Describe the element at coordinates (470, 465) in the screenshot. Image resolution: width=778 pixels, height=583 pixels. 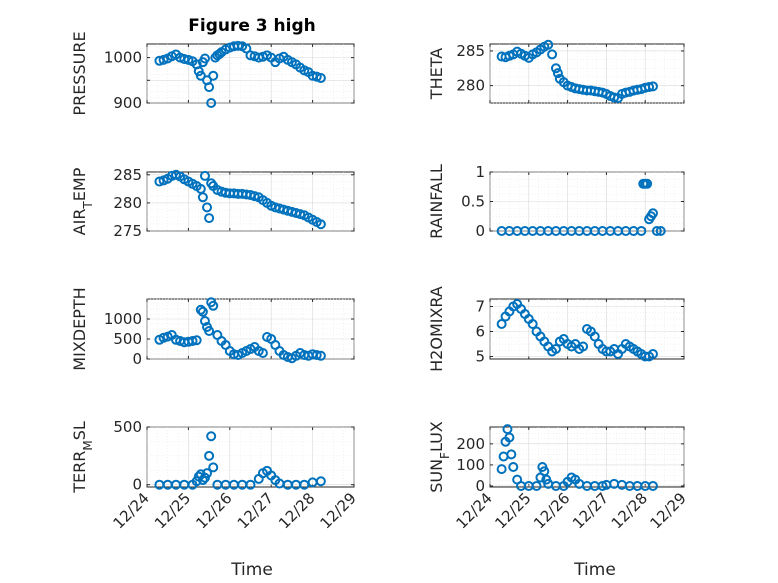
I see `y-tick-label: 100` at that location.